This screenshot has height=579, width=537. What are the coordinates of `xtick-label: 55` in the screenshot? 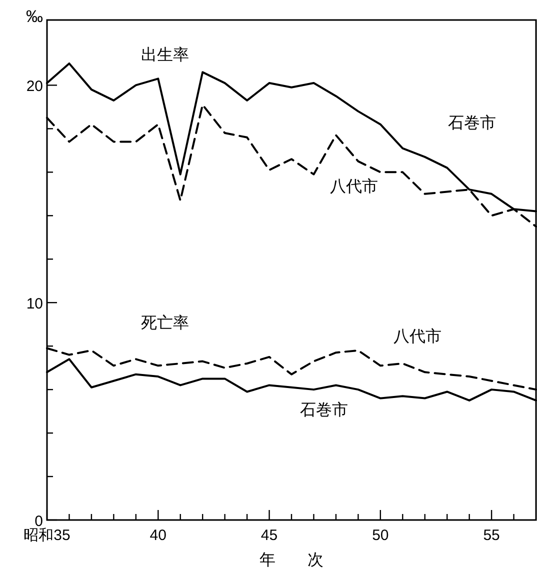 It's located at (491, 535).